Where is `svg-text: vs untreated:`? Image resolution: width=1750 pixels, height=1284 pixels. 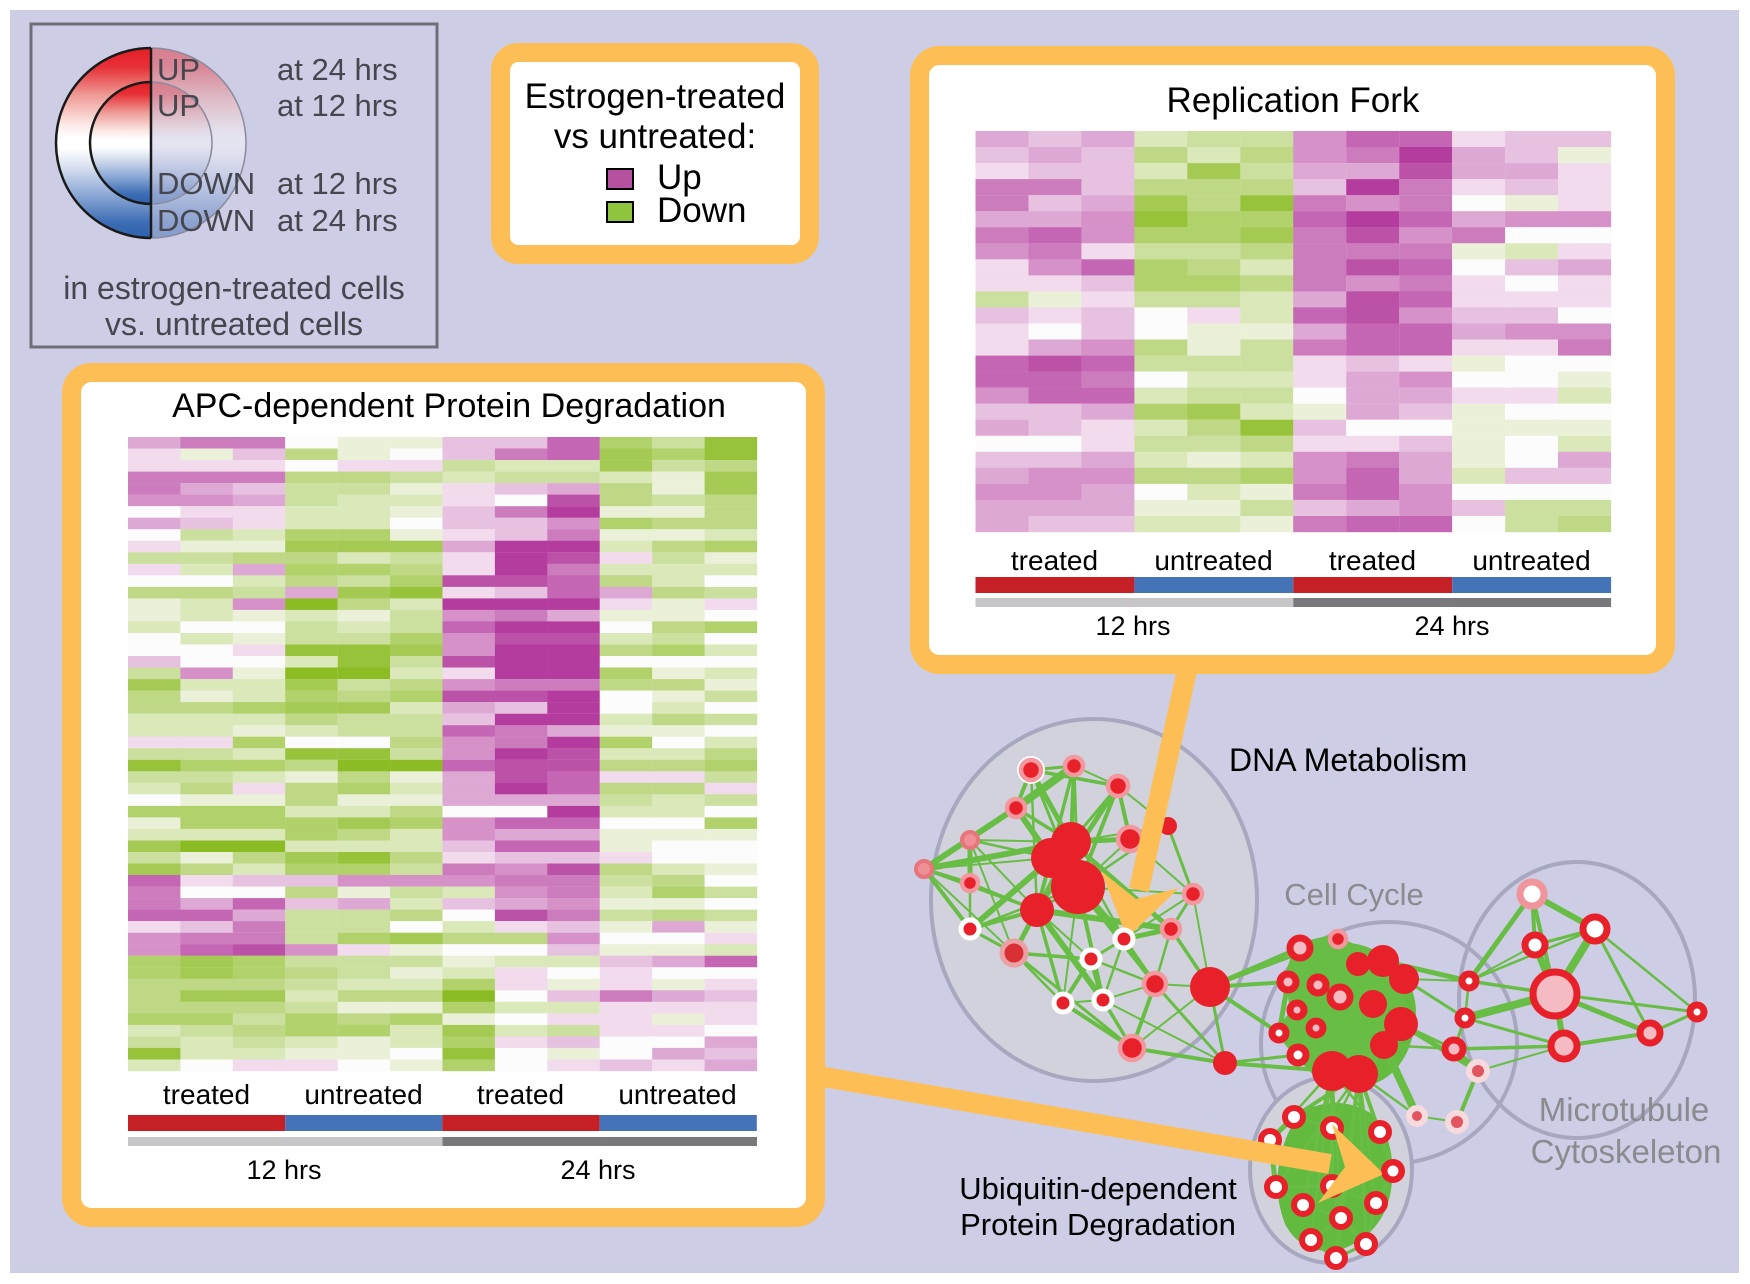 svg-text: vs untreated: is located at coordinates (655, 136).